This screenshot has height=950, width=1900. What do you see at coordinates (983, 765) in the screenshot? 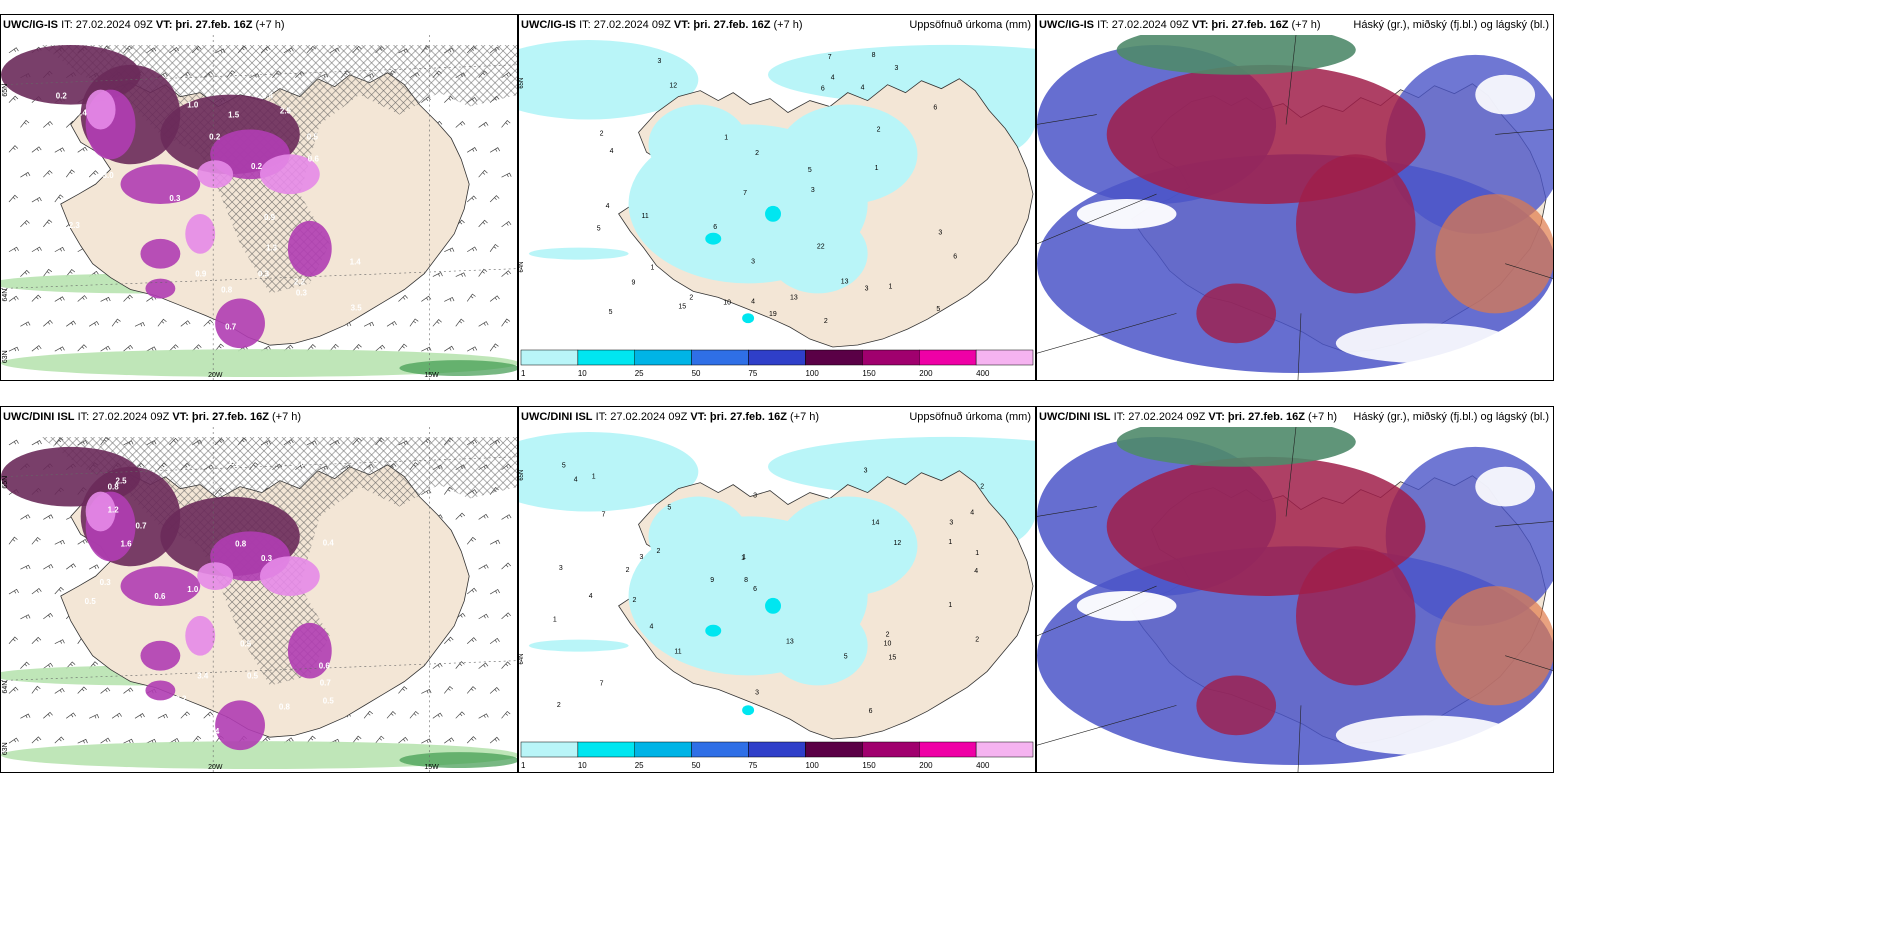
I see `colorbar-label: 400` at bounding box center [983, 765].